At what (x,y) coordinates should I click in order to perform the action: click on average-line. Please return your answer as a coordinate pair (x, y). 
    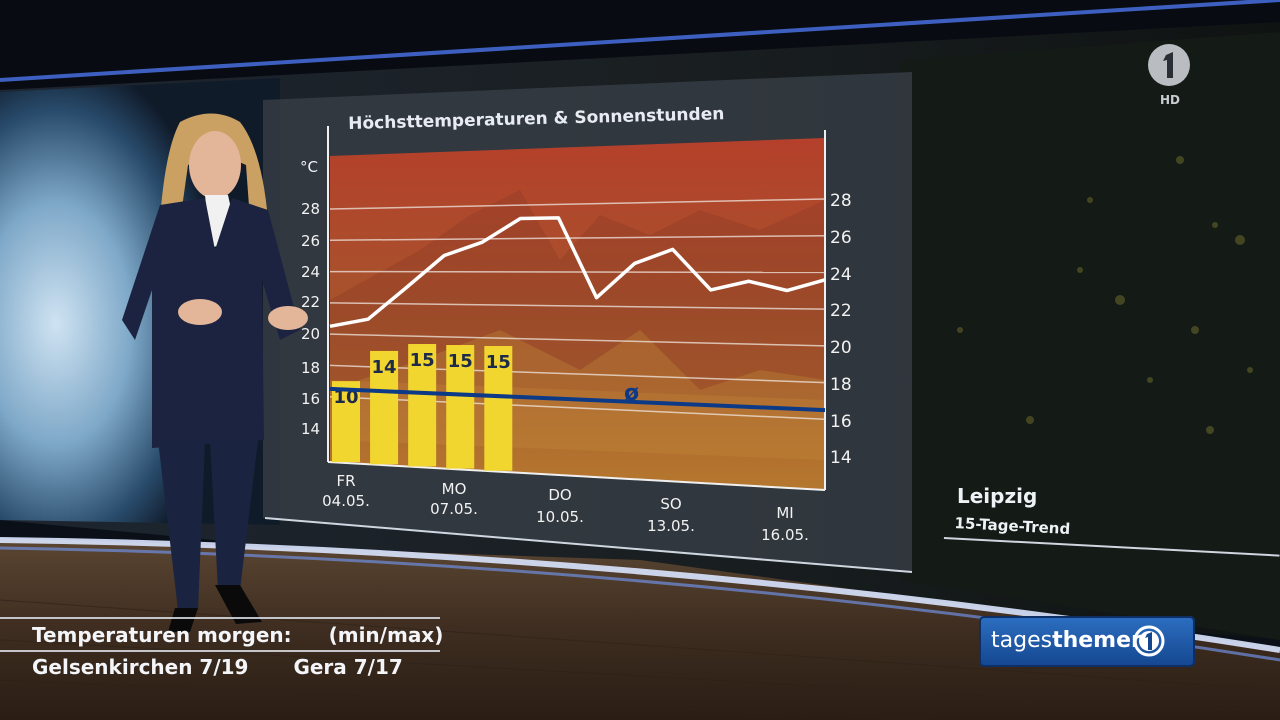
    Looking at the image, I should click on (577, 399).